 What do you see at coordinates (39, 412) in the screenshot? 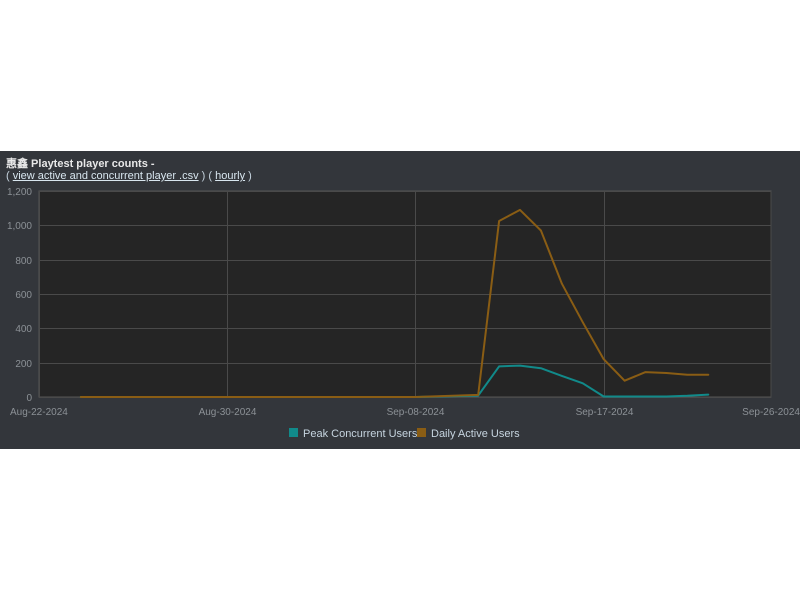
I see `x-tick-label: Aug-22-2024` at bounding box center [39, 412].